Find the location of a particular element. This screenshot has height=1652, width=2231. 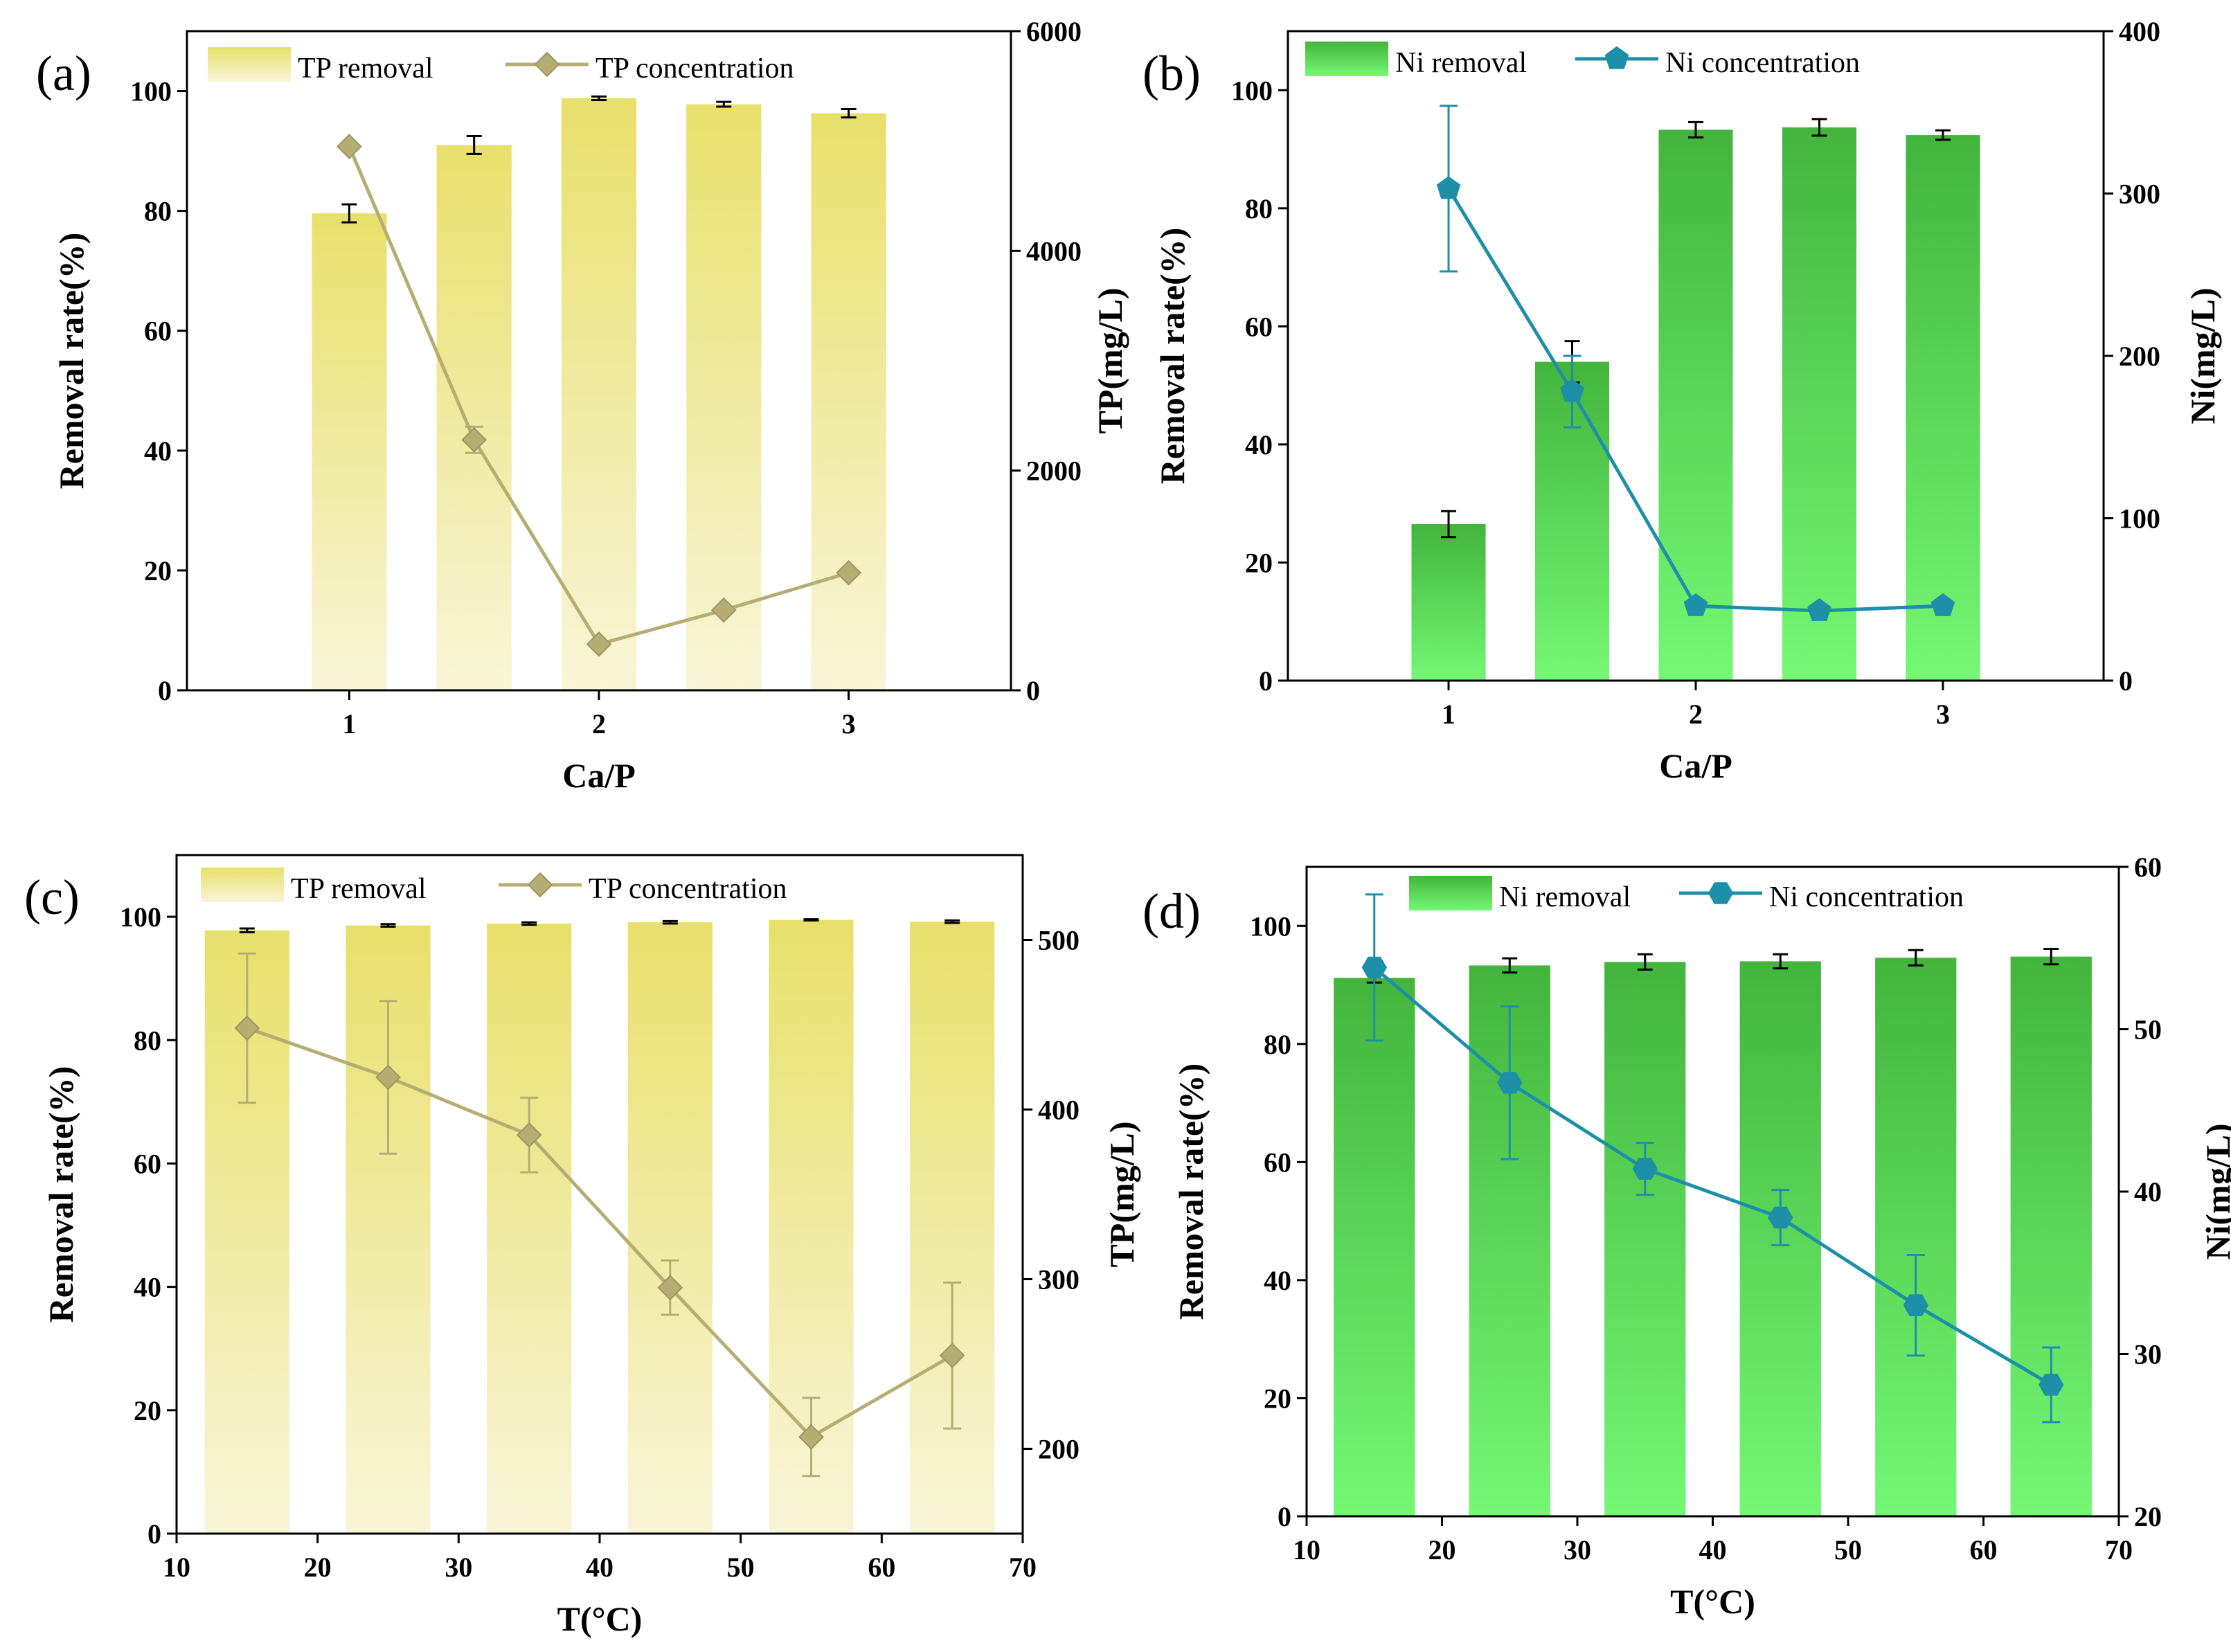

legend-bar-label: TP removal is located at coordinates (359, 889).